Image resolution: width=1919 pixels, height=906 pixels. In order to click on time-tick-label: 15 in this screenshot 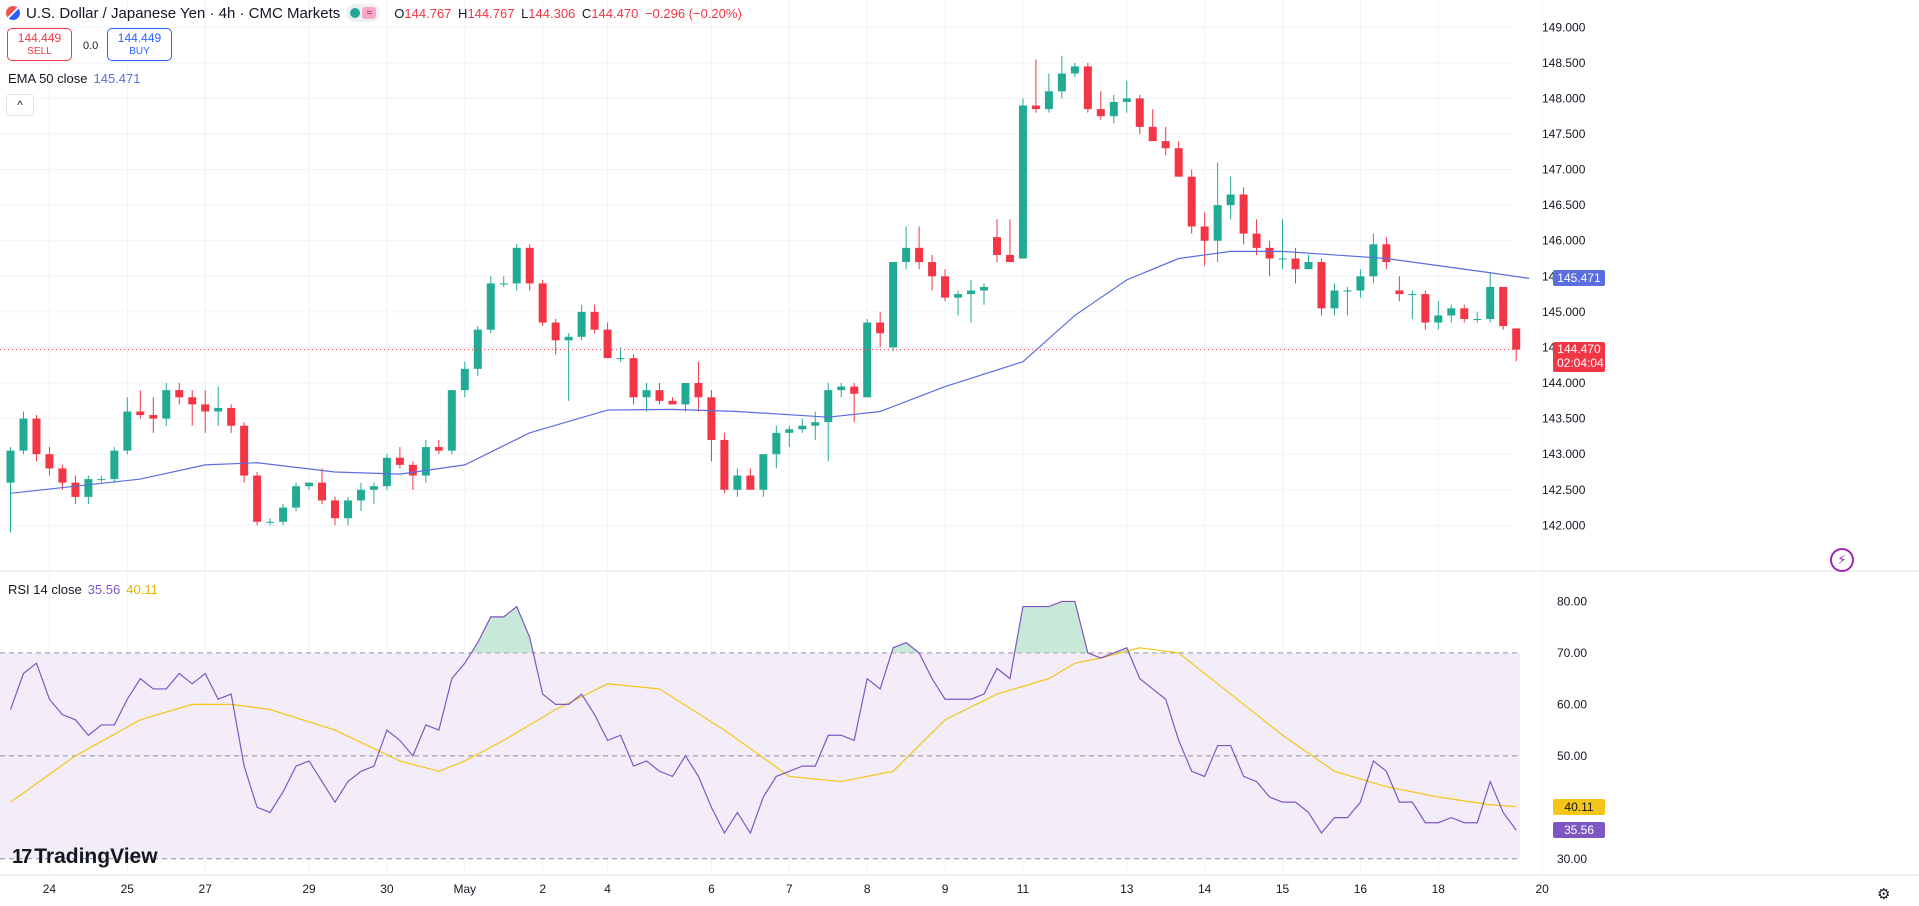, I will do `click(1283, 889)`.